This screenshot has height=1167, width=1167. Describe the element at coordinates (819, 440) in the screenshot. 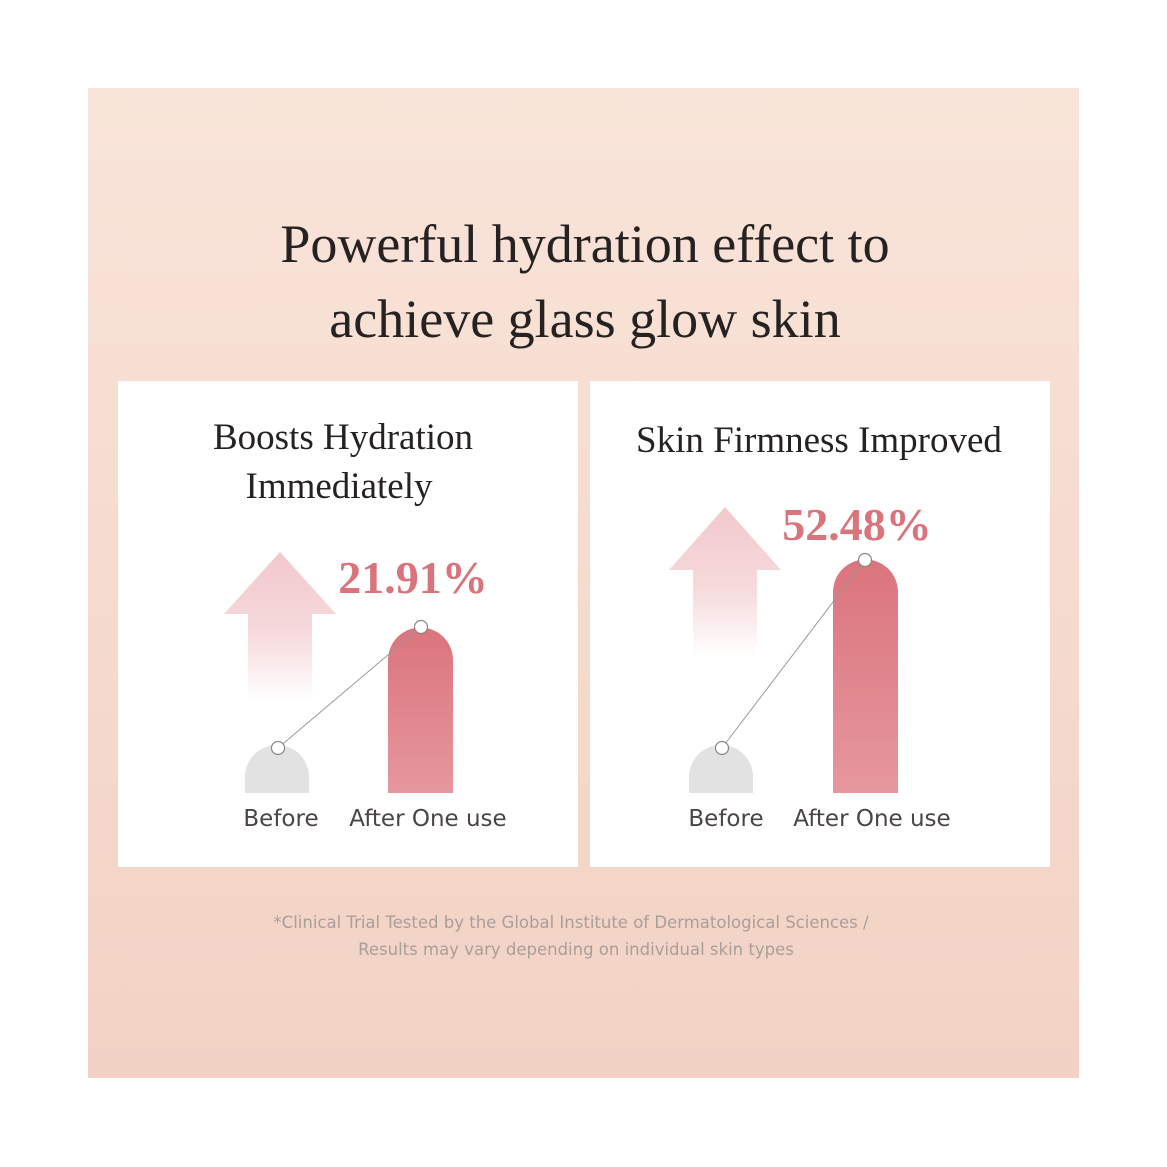

I see `card-title: Skin Firmness Improved` at that location.